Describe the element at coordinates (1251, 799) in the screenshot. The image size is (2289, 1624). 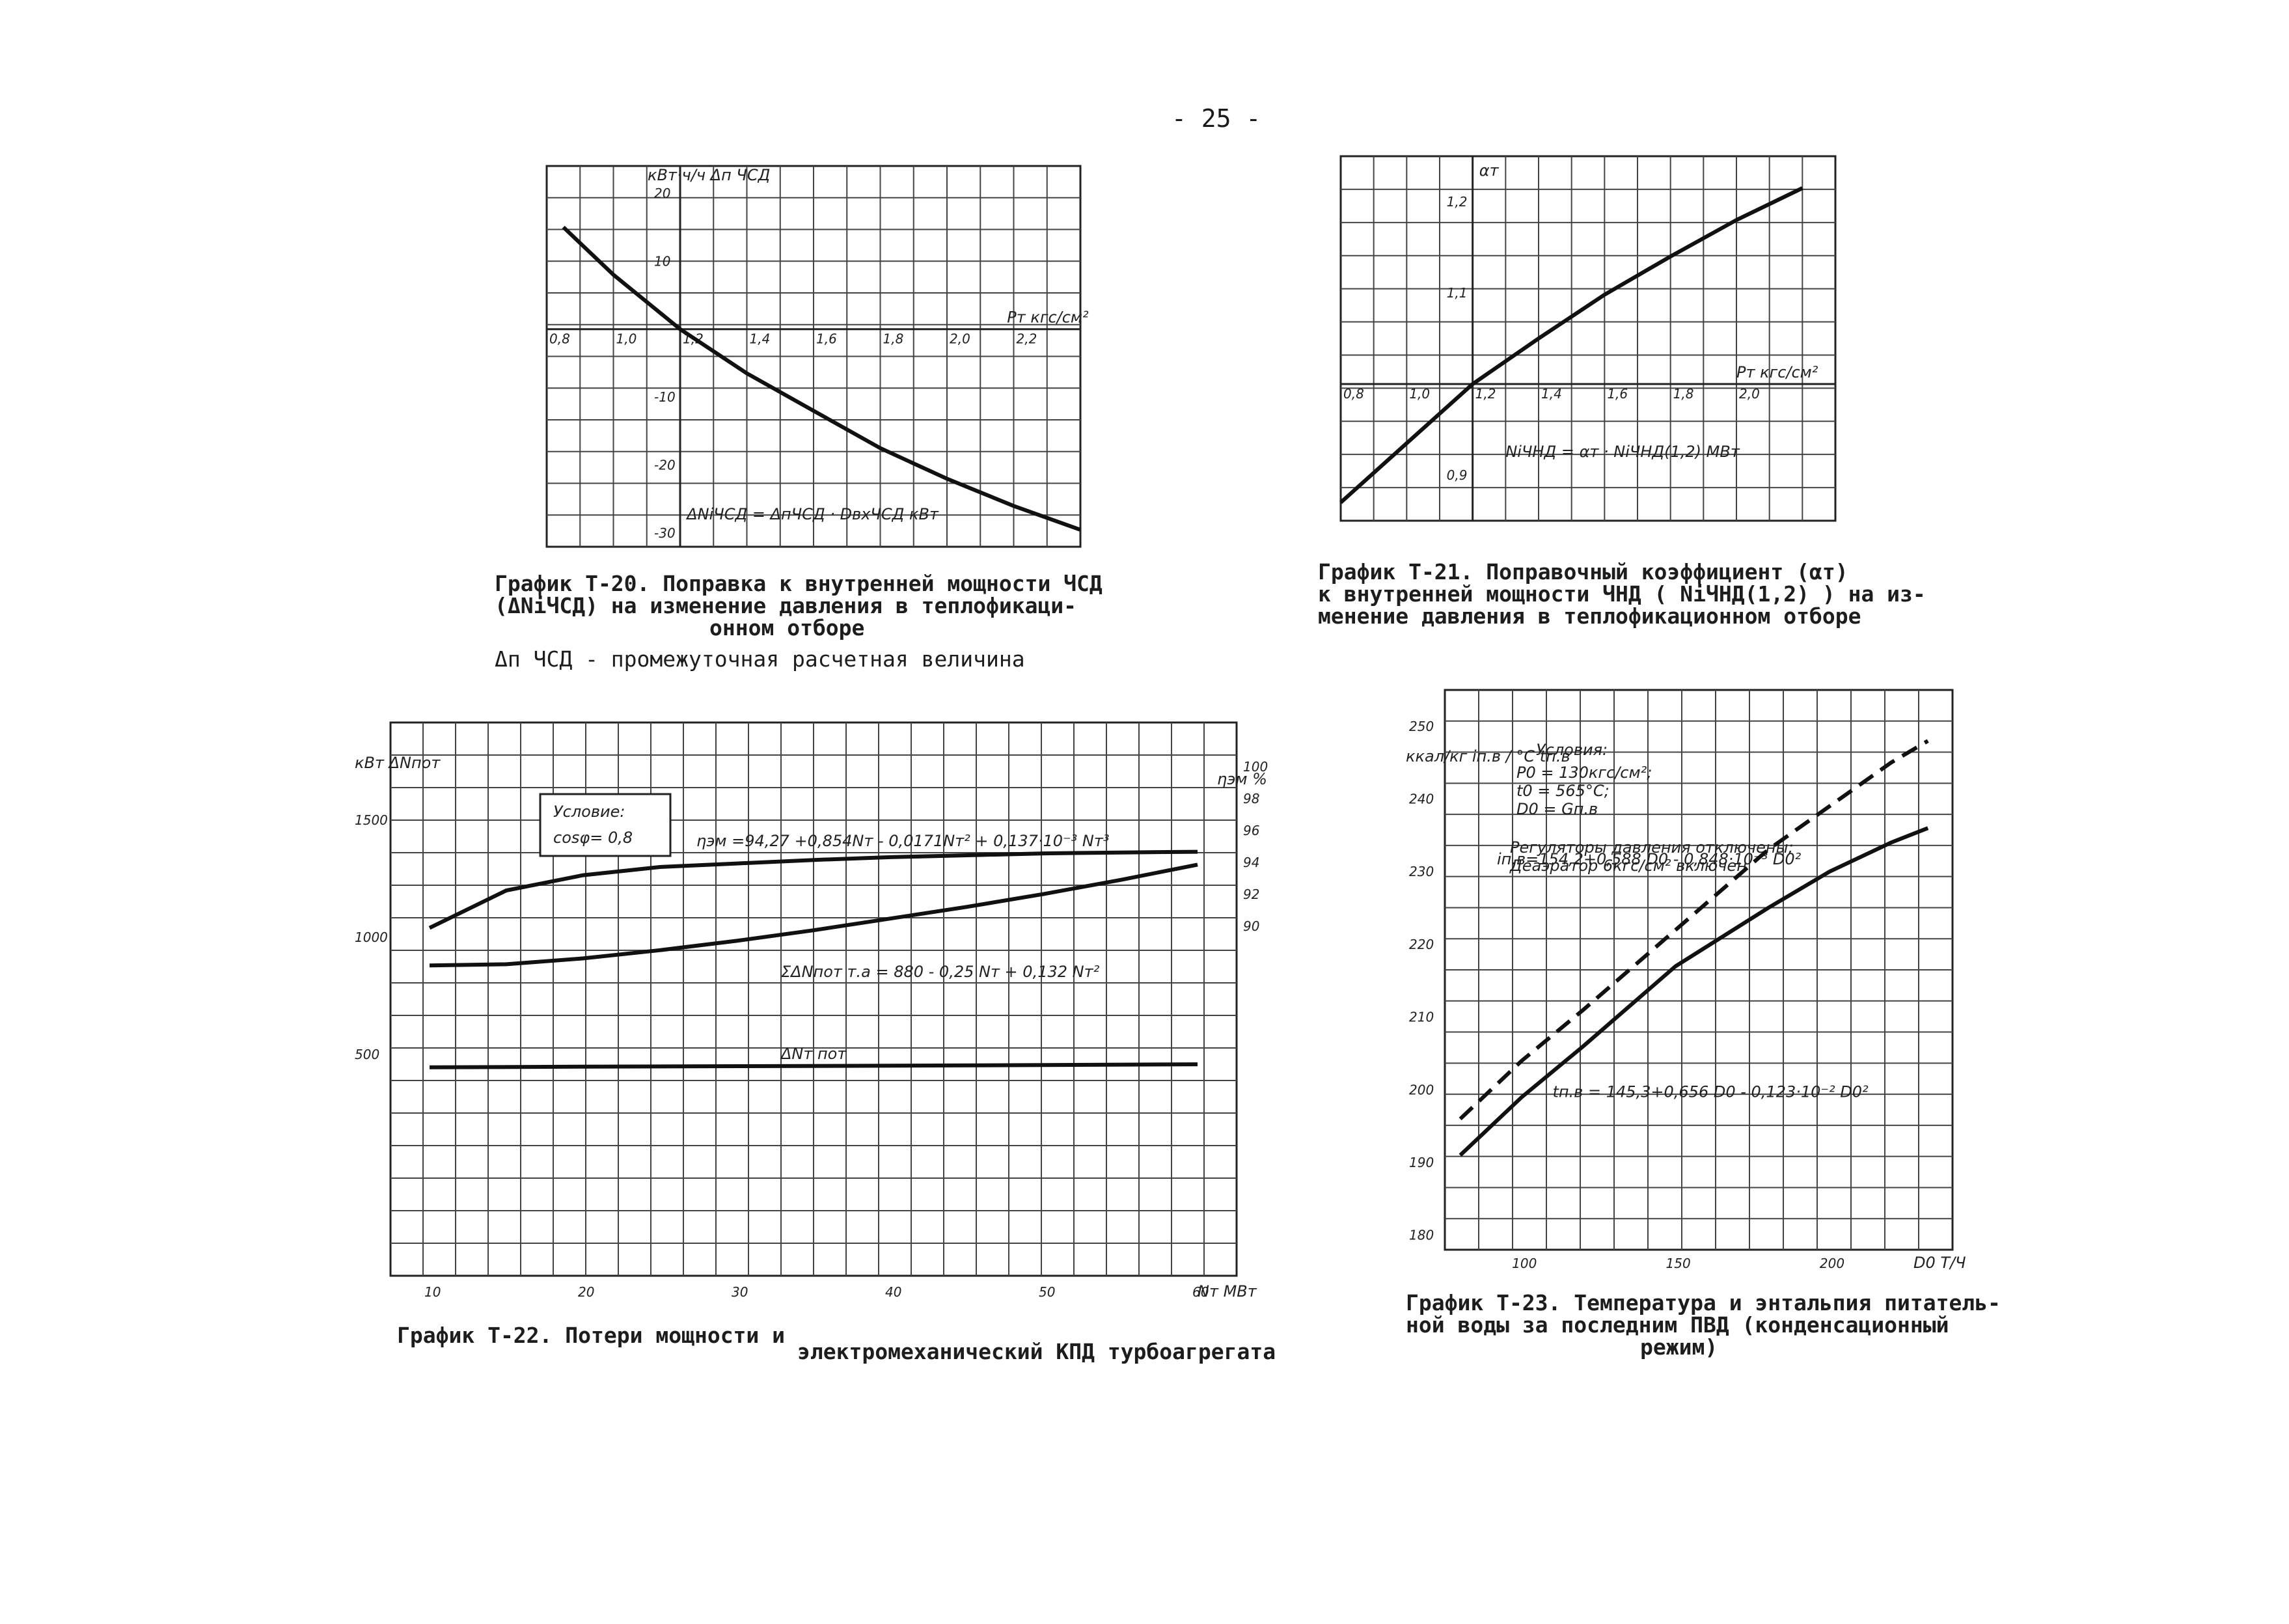
I see `t22-y2tick: 98` at that location.